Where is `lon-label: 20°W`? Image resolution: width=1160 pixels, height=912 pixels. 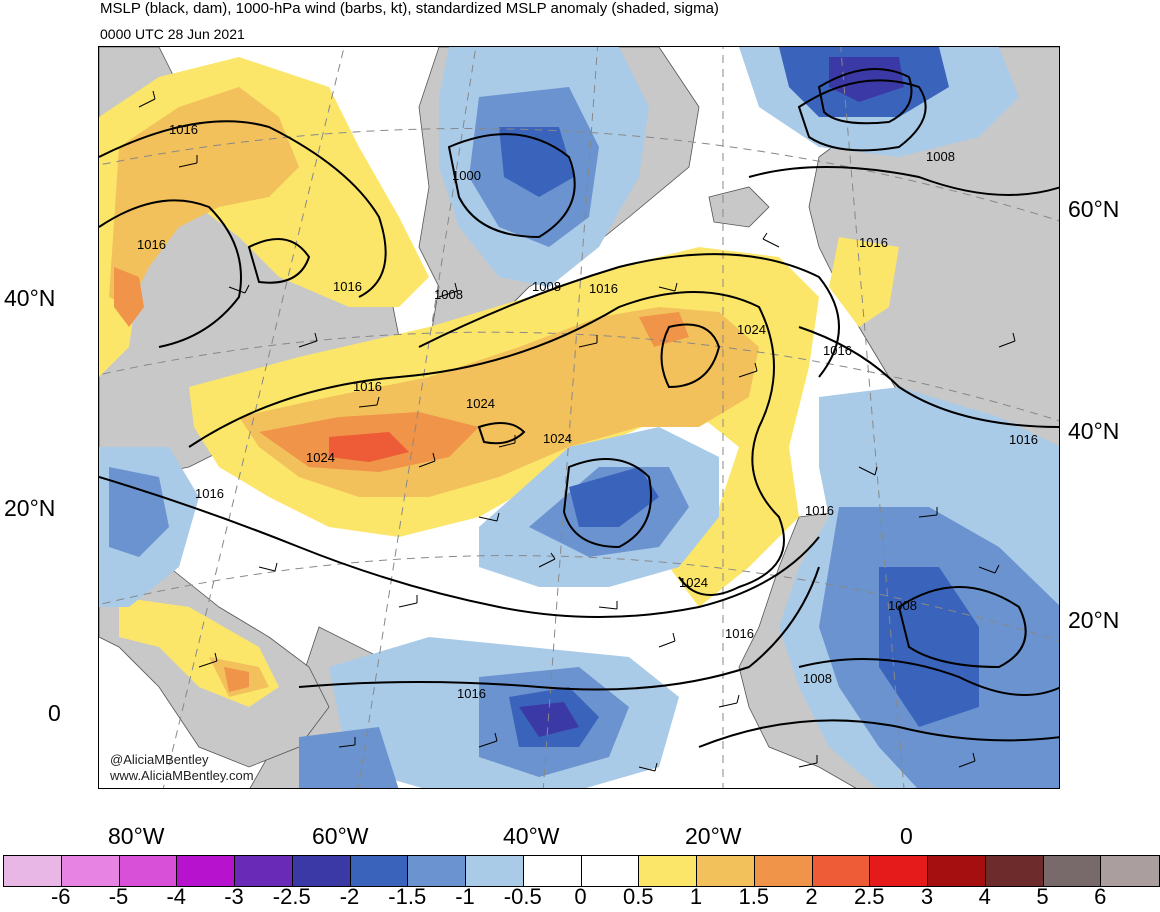 lon-label: 20°W is located at coordinates (713, 836).